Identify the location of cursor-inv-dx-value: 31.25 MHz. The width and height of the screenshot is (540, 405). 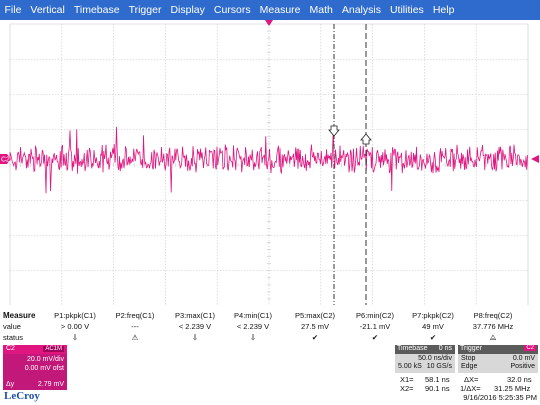
(512, 388).